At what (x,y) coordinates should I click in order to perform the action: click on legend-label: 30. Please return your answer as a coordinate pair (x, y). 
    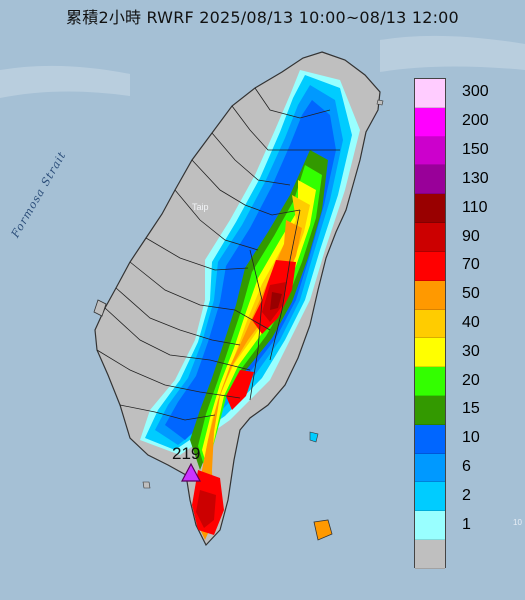
    Looking at the image, I should click on (471, 351).